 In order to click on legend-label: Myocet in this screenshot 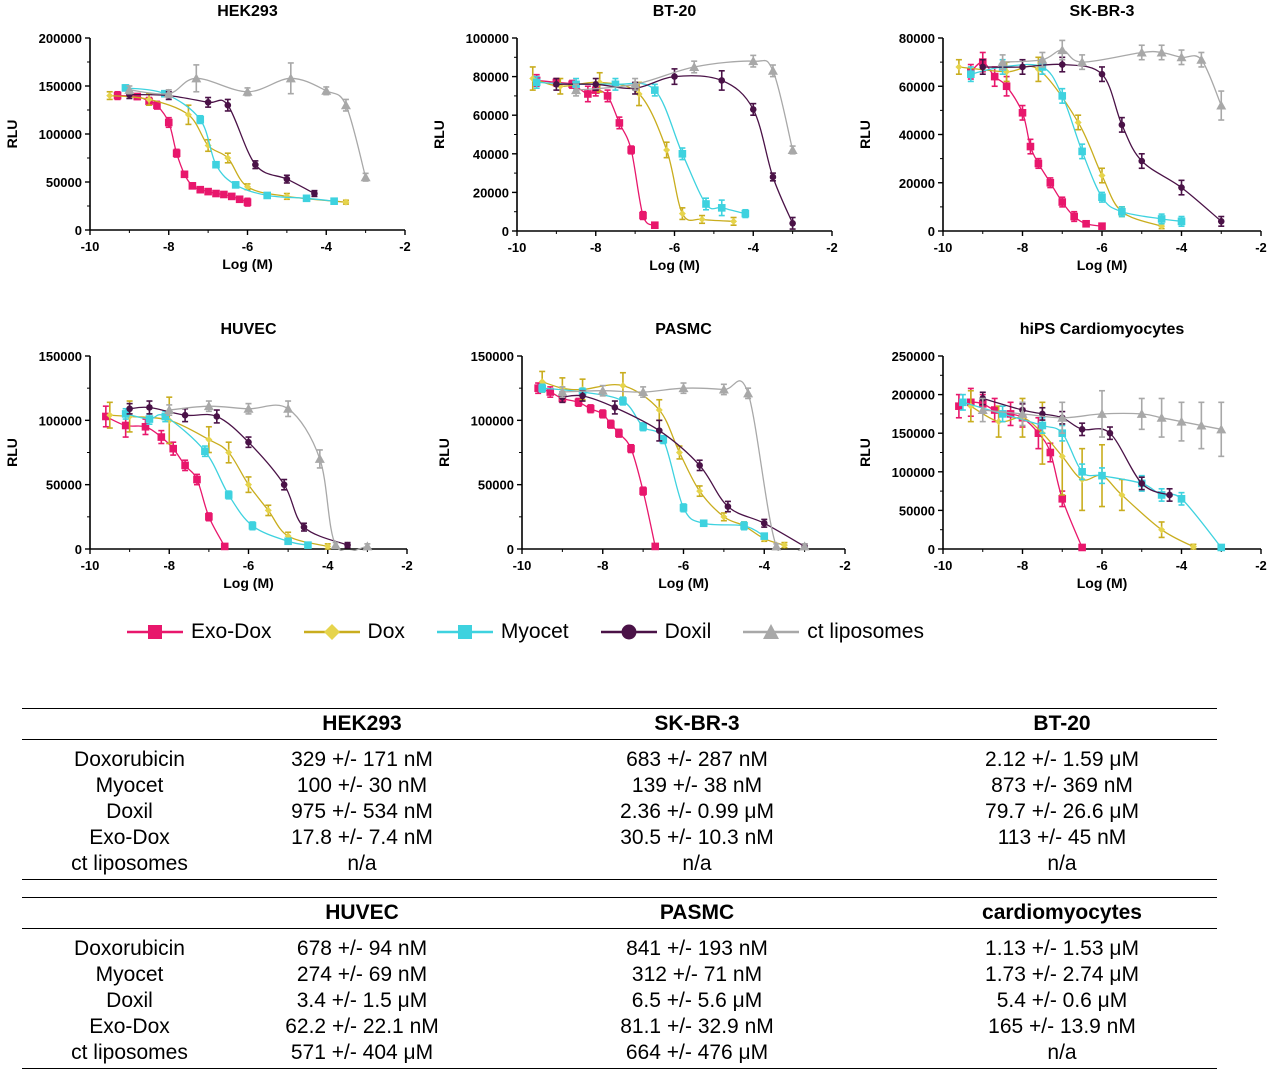, I will do `click(534, 631)`.